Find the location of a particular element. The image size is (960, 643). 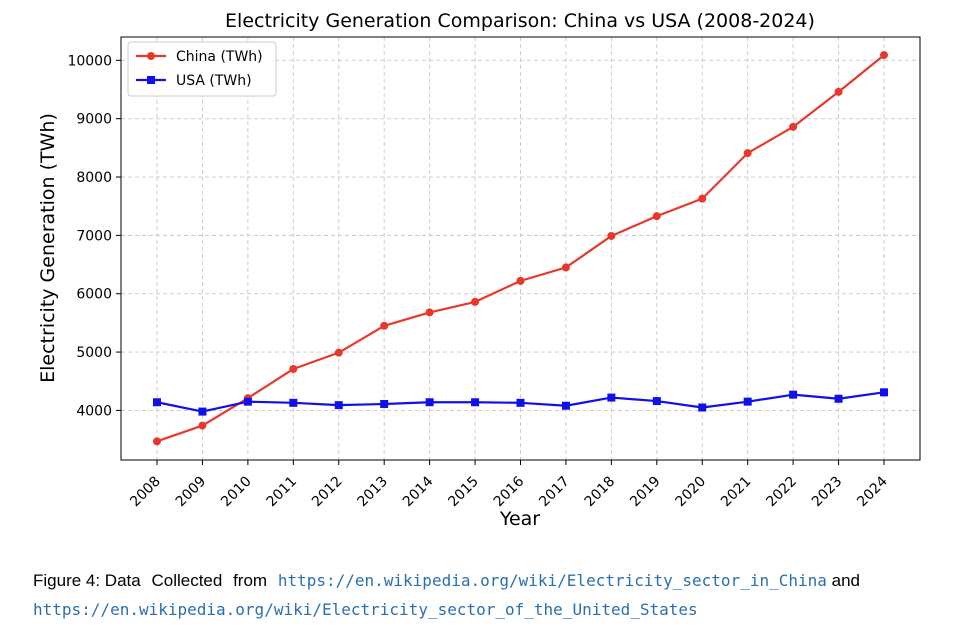

y-tick-label: 4000 is located at coordinates (94, 411).